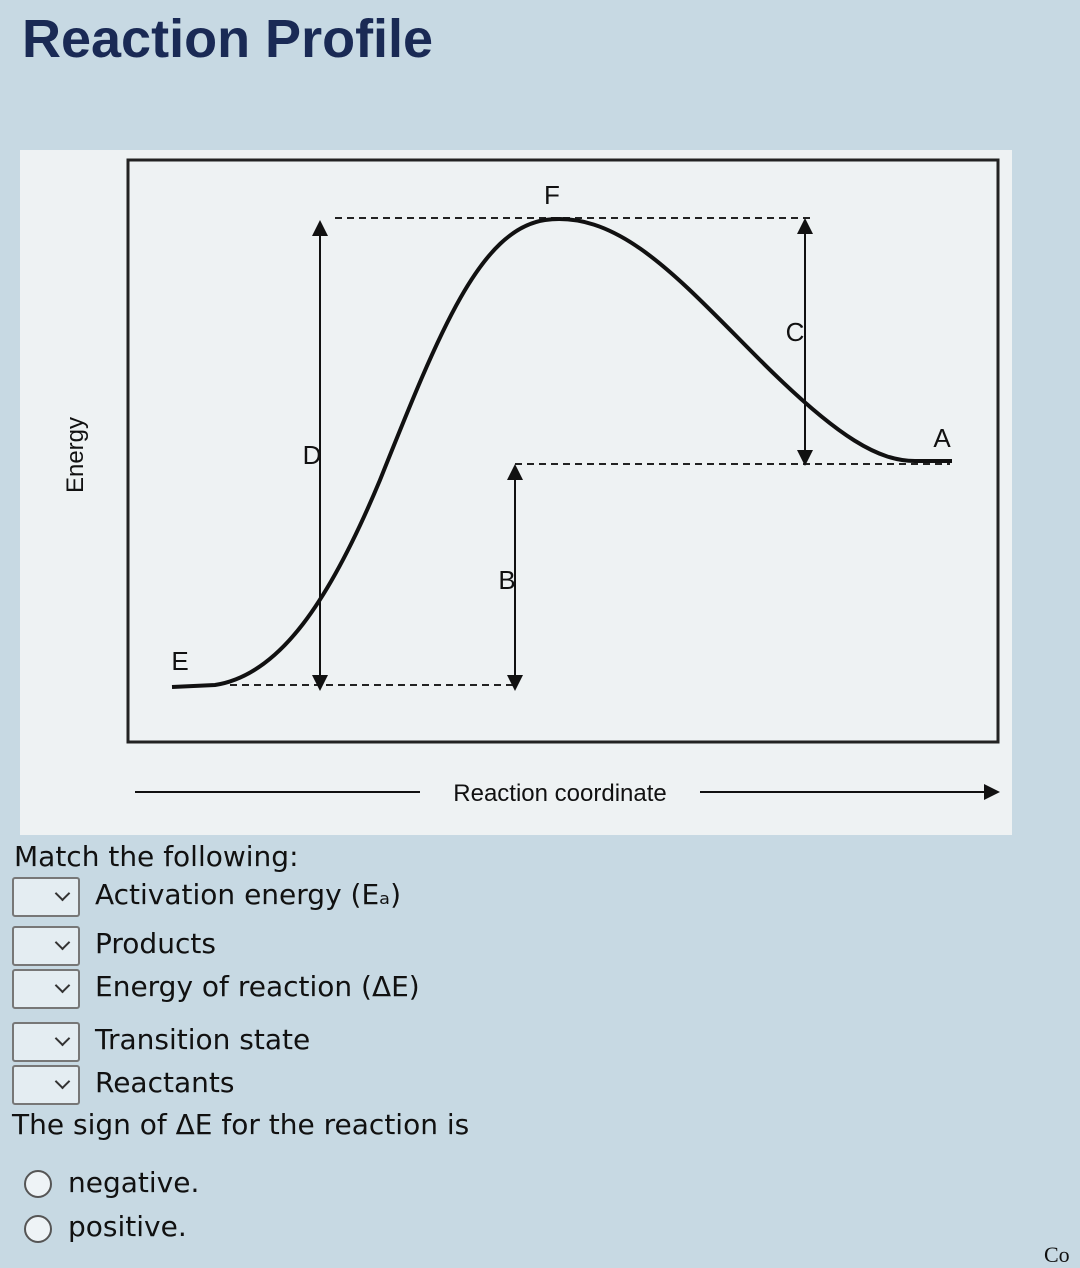 The width and height of the screenshot is (1080, 1268). What do you see at coordinates (257, 986) in the screenshot?
I see `match-item: Energy of reaction (ΔE)` at bounding box center [257, 986].